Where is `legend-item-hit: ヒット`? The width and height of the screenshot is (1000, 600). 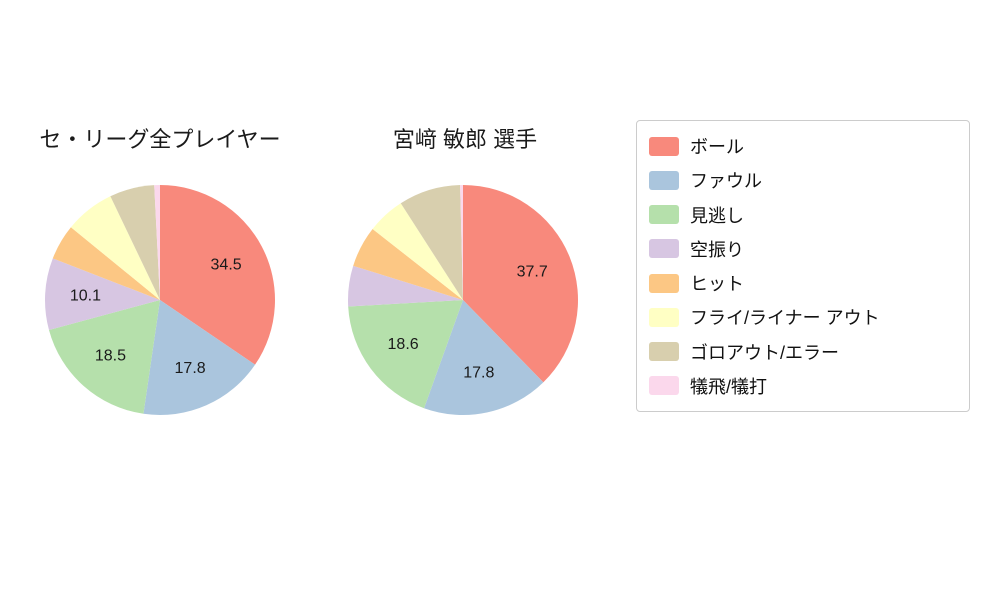 legend-item-hit: ヒット is located at coordinates (803, 283).